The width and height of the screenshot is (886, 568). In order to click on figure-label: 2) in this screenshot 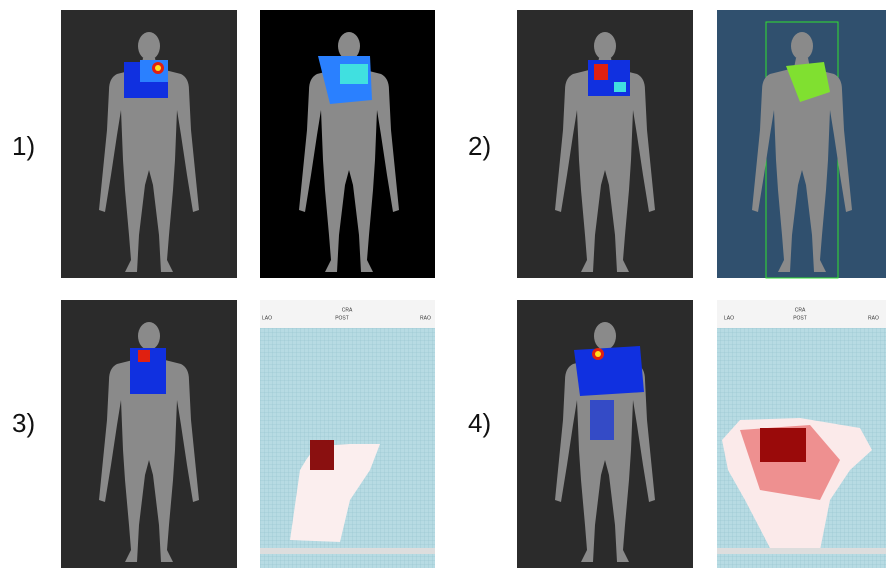, I will do `click(479, 146)`.